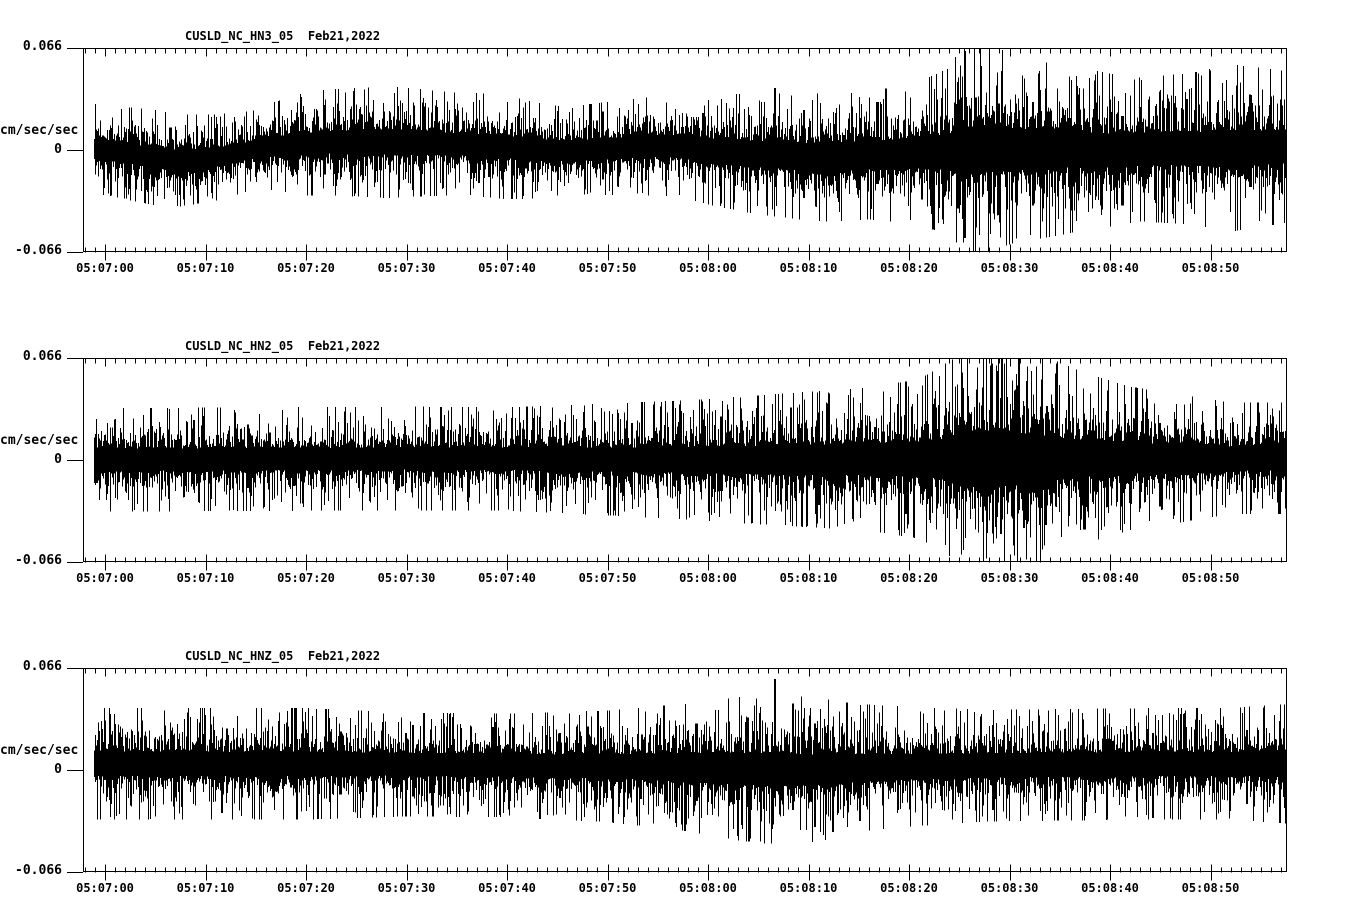 The image size is (1358, 924). Describe the element at coordinates (283, 36) in the screenshot. I see `panel-title: CUSLD_NC_HN3_05 Feb21,2022` at that location.